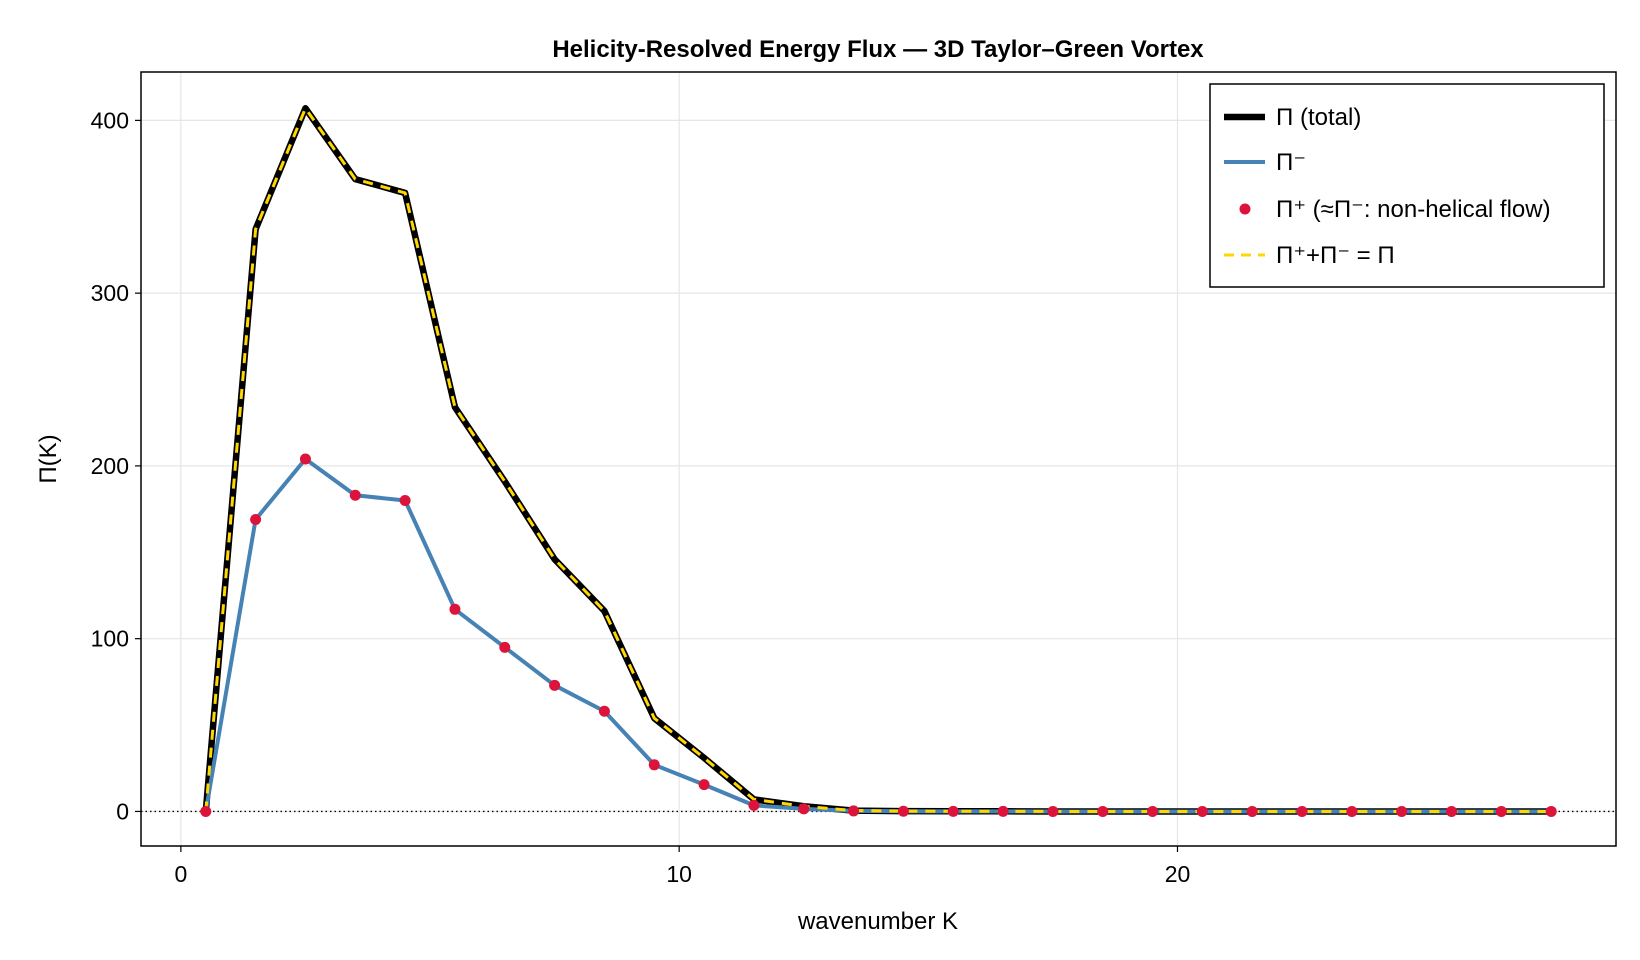  Describe the element at coordinates (122, 811) in the screenshot. I see `y-tick-label: 0` at that location.